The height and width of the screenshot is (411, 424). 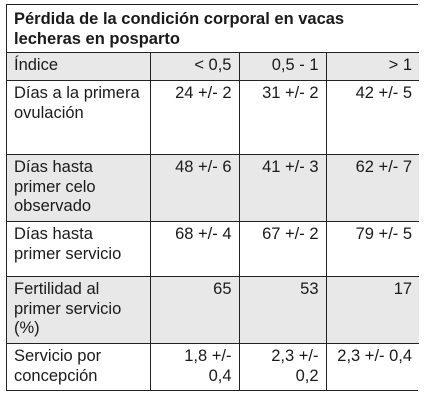 I want to click on header-col-1: < 0,5, so click(x=194, y=66).